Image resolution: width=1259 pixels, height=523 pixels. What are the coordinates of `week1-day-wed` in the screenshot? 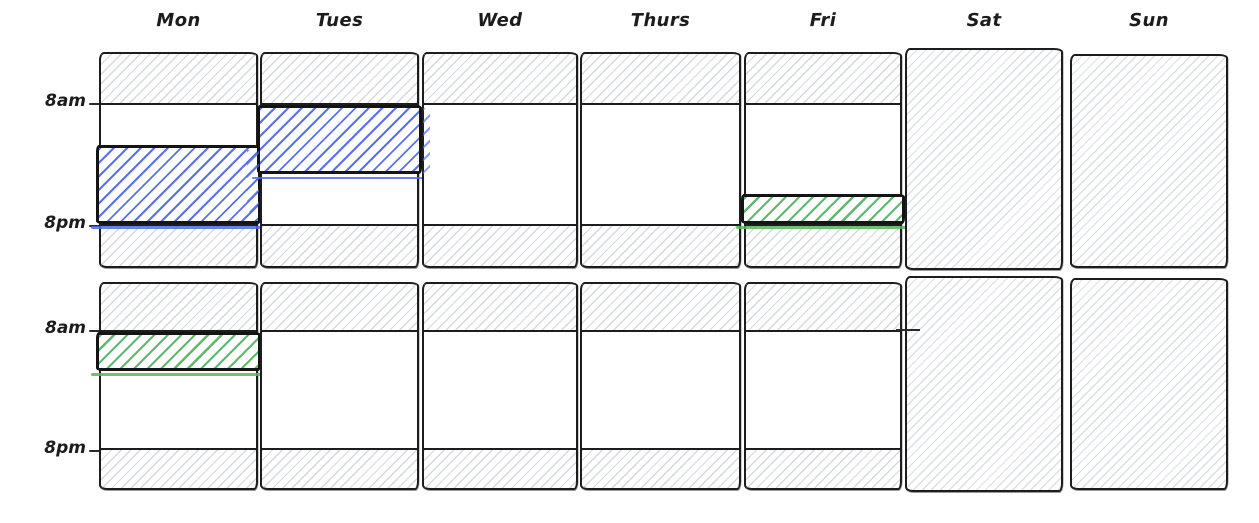 It's located at (500, 160).